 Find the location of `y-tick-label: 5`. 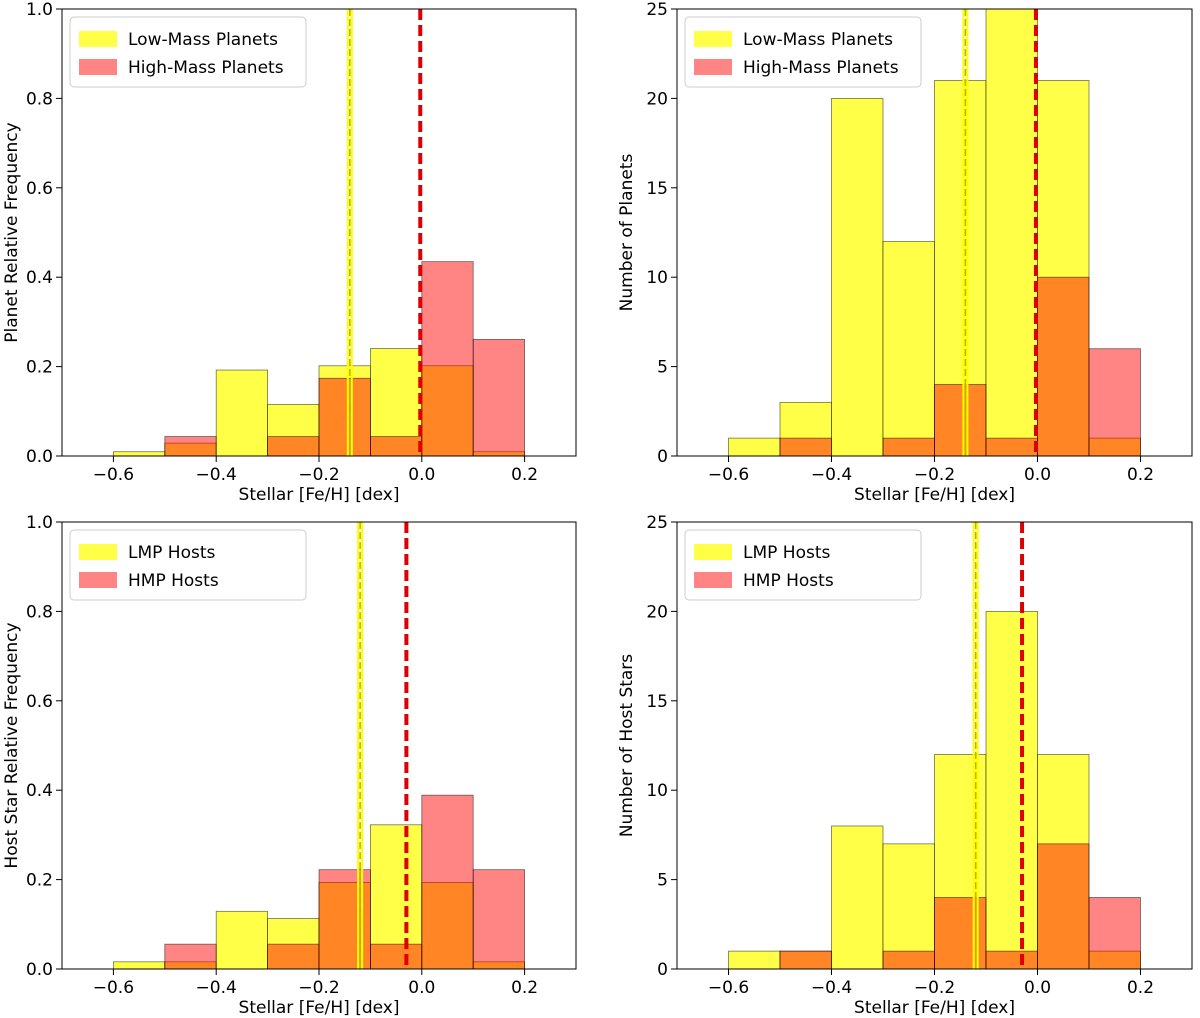

y-tick-label: 5 is located at coordinates (662, 368).